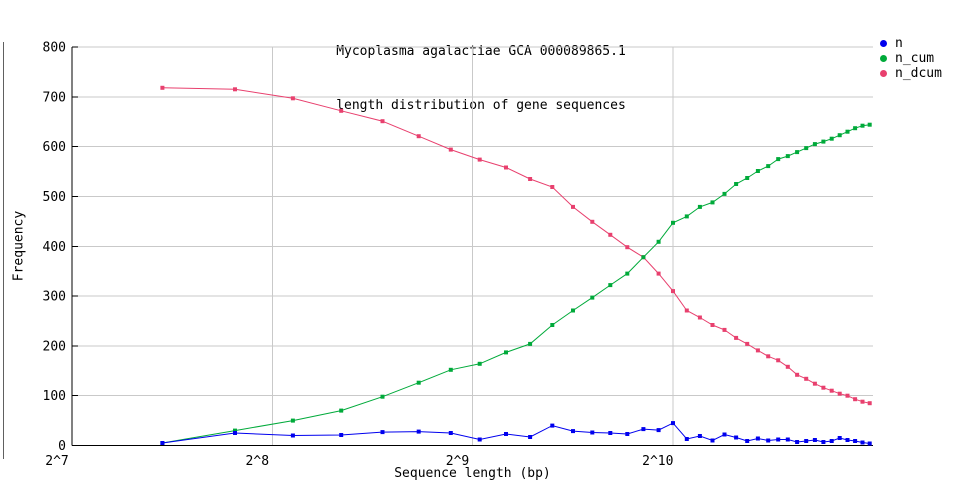  Describe the element at coordinates (657, 461) in the screenshot. I see `svg-text: 2^10` at that location.